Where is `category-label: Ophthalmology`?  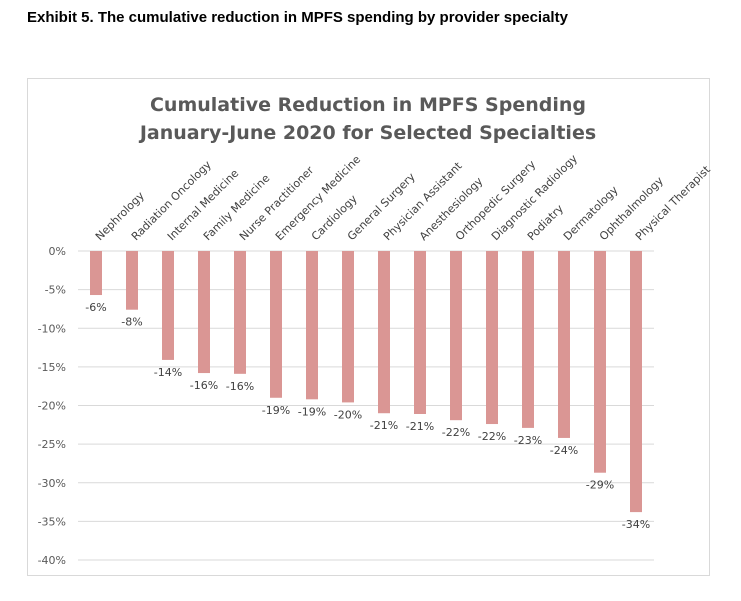 category-label: Ophthalmology is located at coordinates (631, 208).